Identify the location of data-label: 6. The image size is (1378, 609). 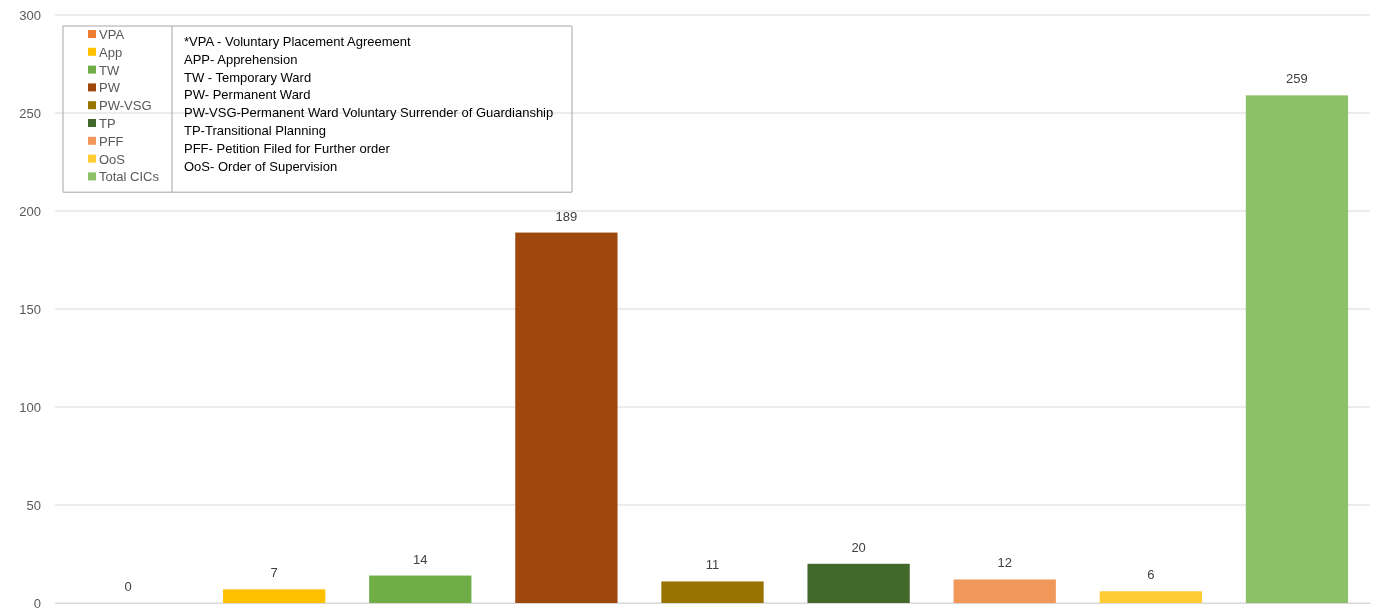
(1151, 575).